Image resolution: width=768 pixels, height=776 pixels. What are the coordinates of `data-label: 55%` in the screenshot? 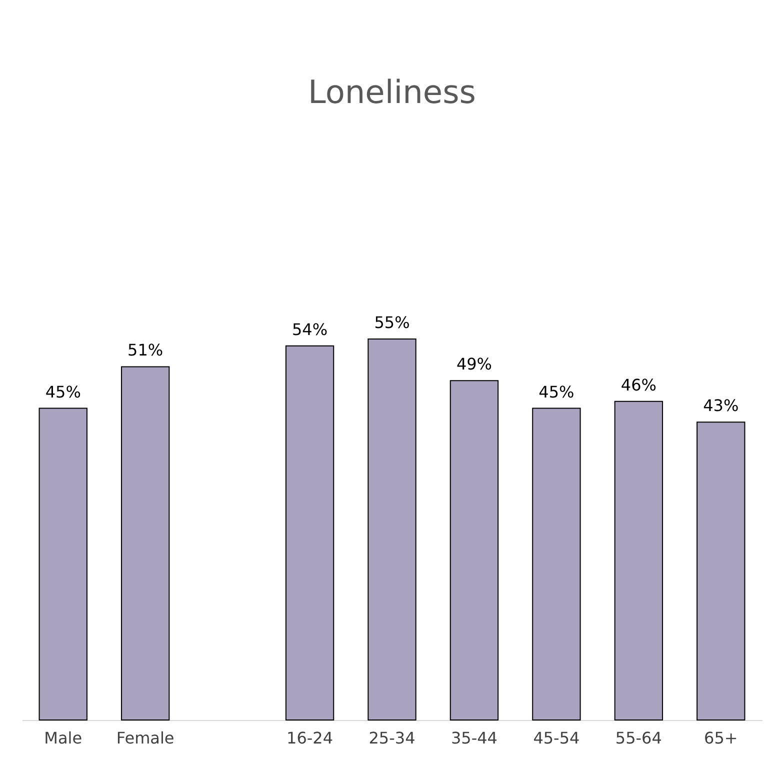 It's located at (392, 322).